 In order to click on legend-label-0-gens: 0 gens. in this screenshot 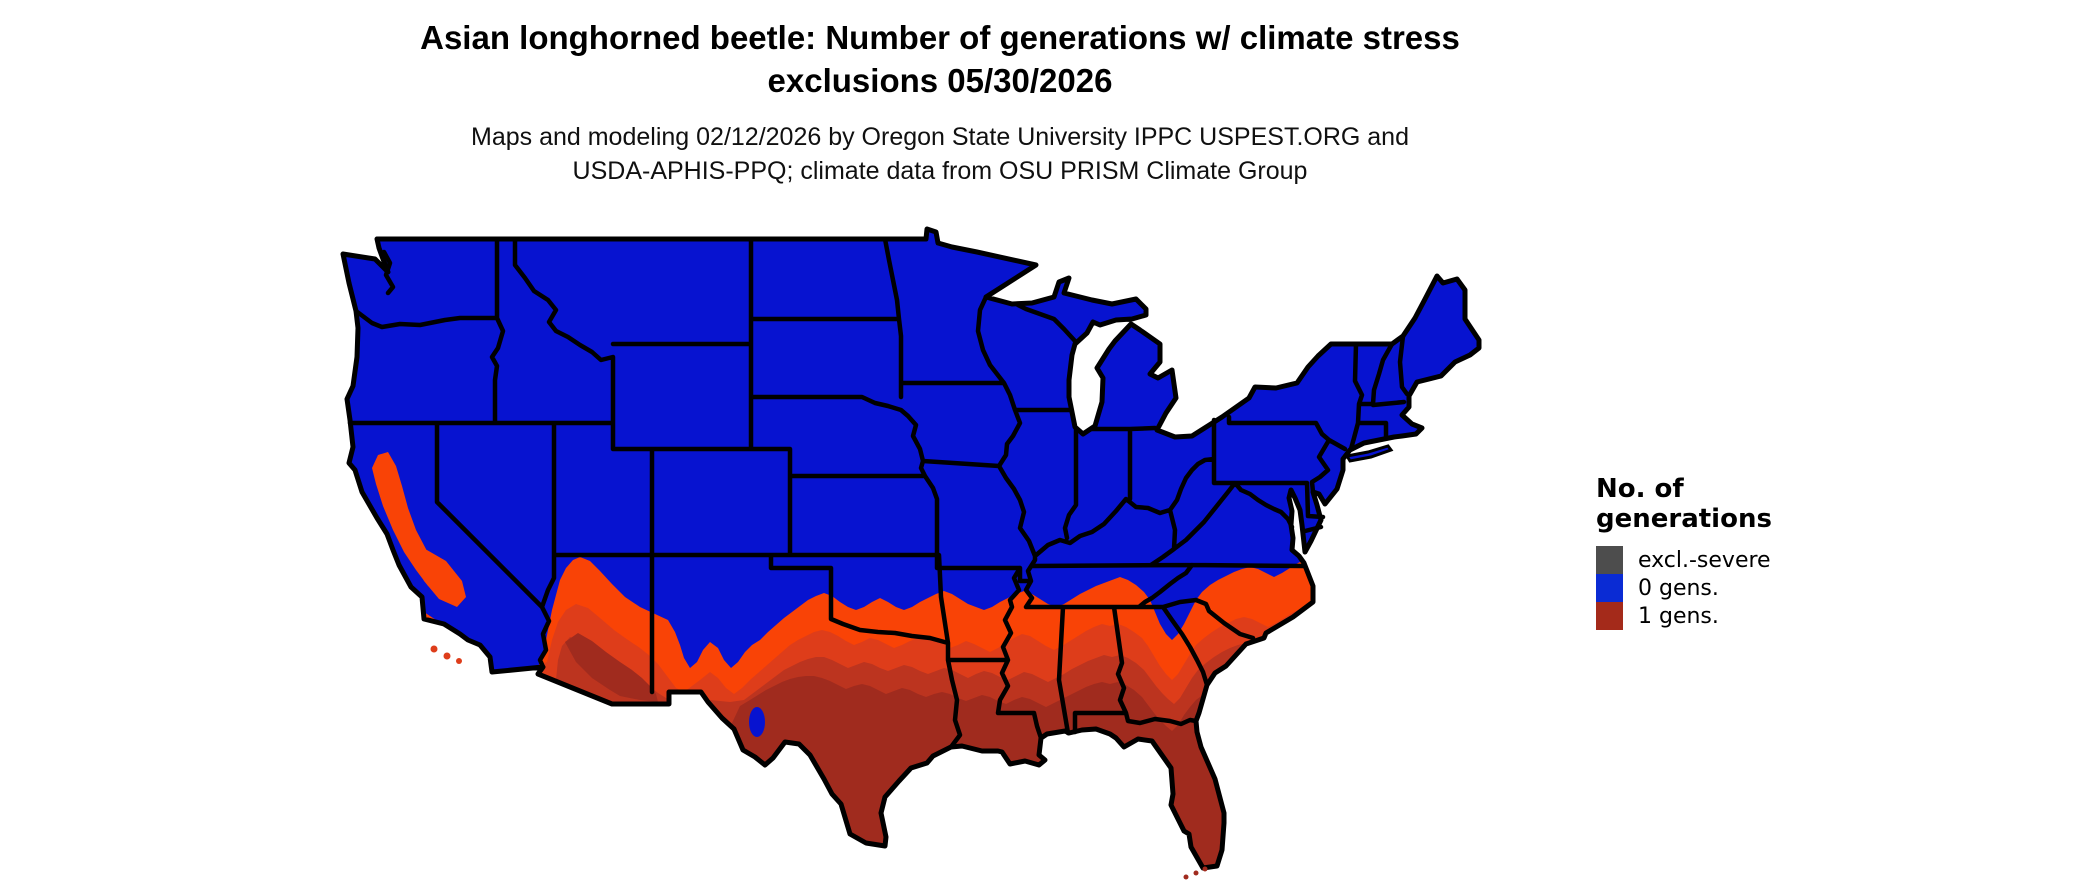, I will do `click(1678, 588)`.